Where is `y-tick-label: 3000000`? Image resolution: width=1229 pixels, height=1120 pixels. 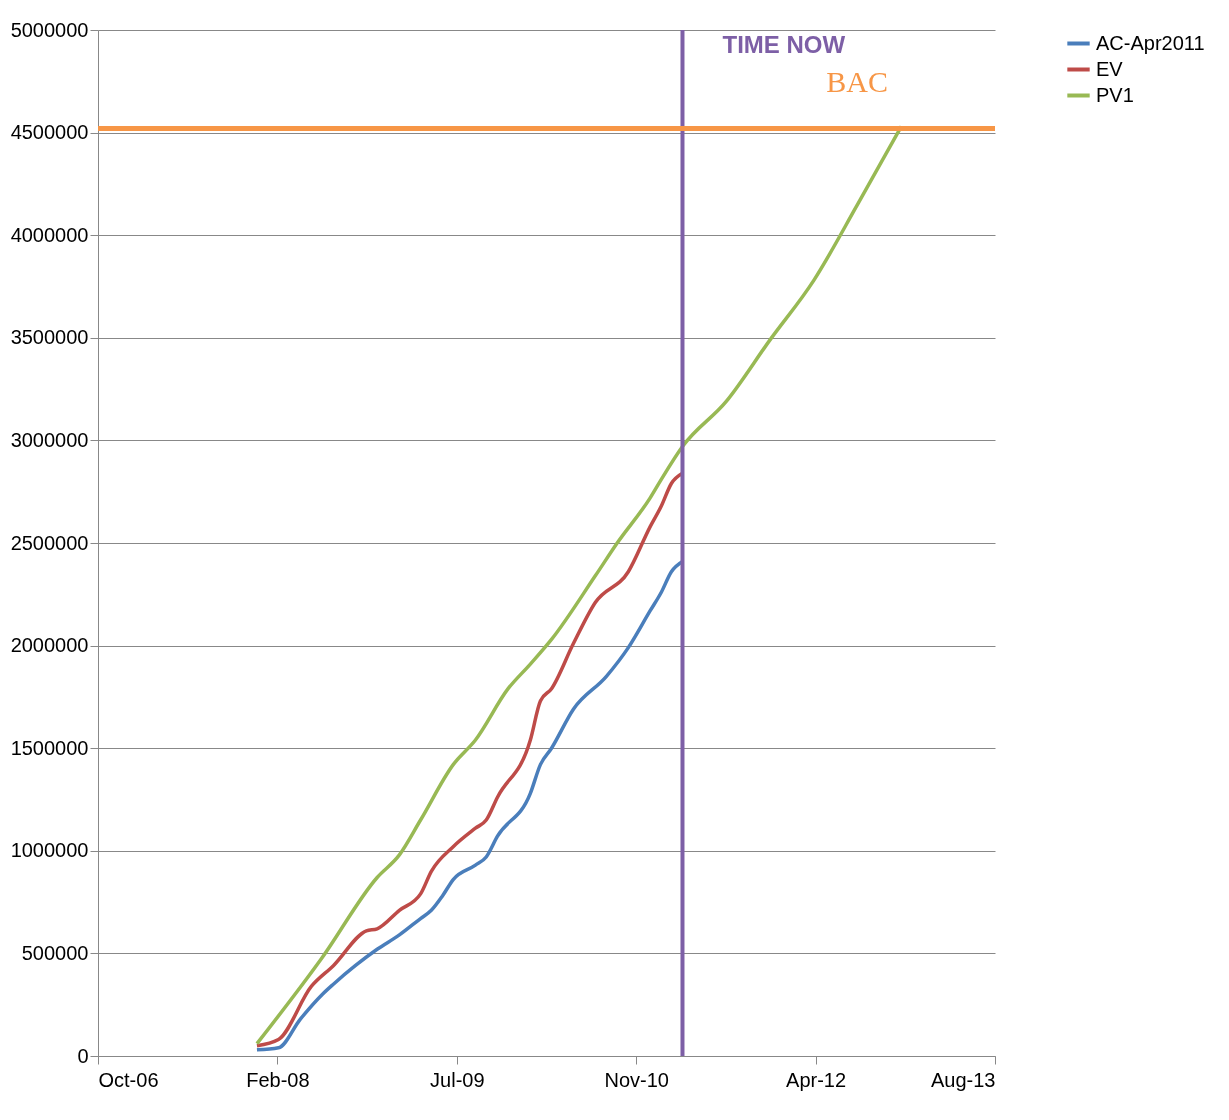
y-tick-label: 3000000 is located at coordinates (49, 439).